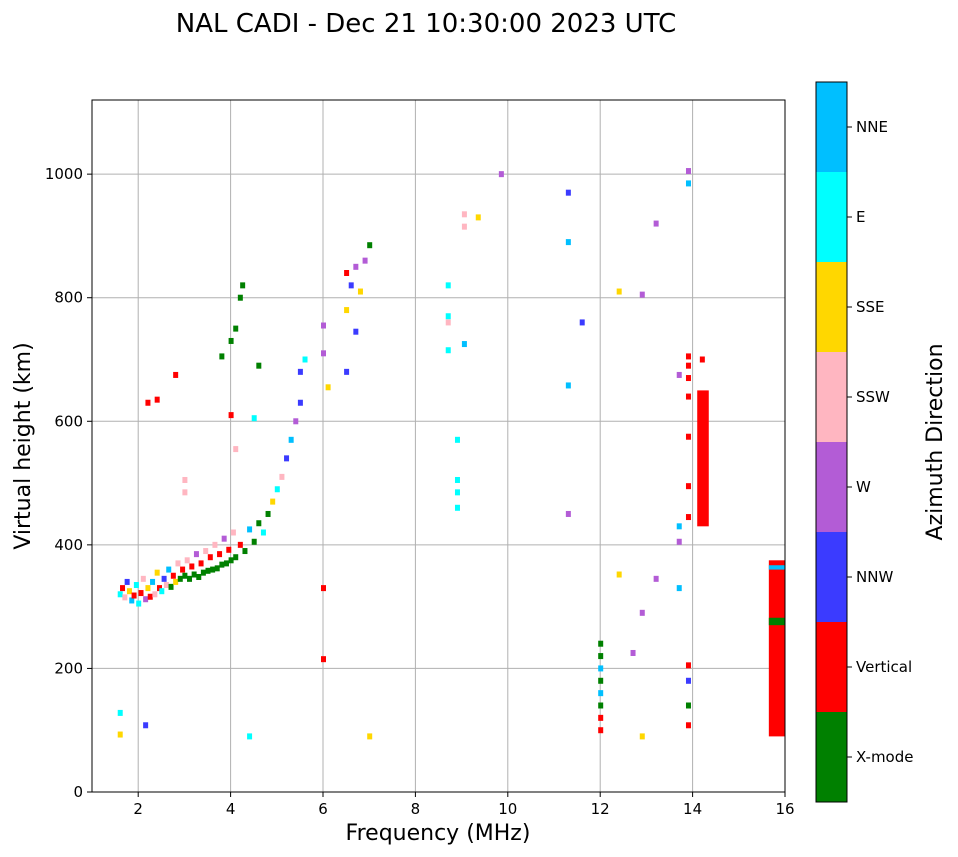  I want to click on colorbar-frame, so click(831, 442).